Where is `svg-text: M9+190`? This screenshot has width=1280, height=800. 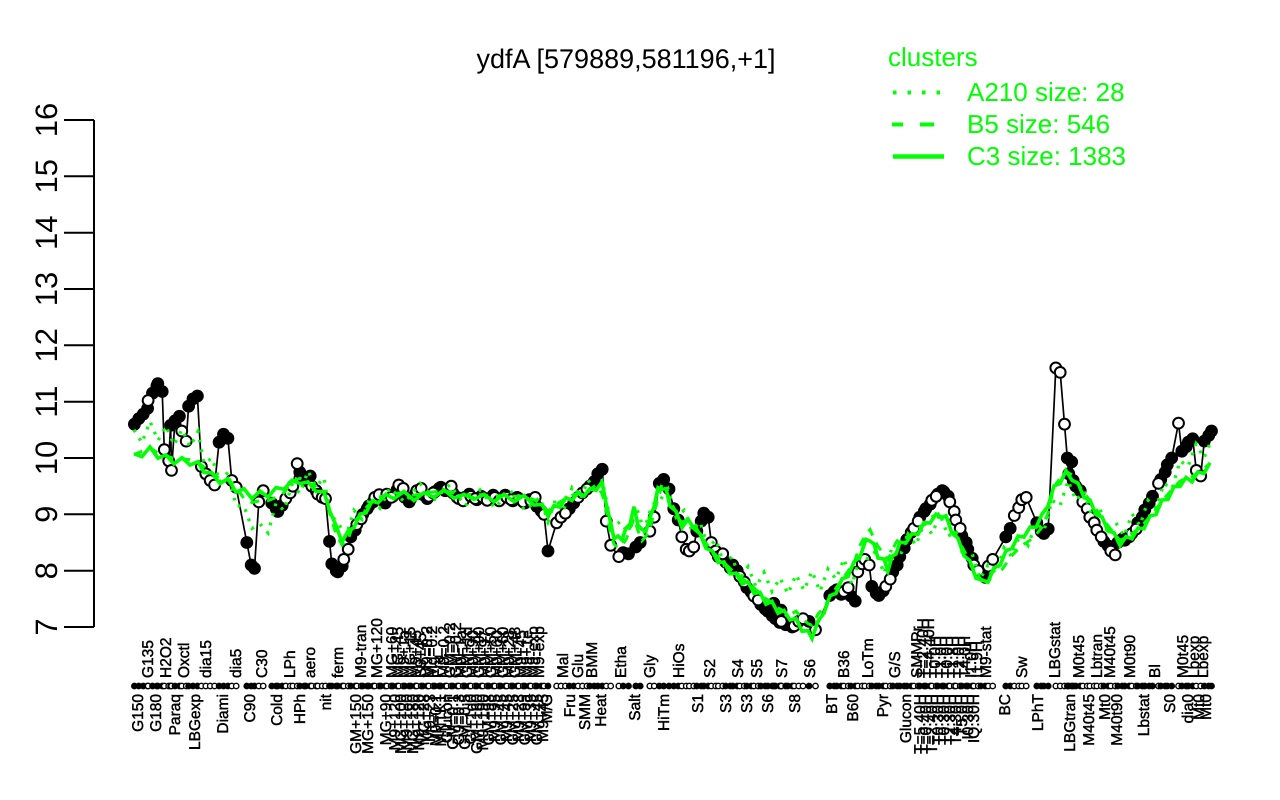 svg-text: M9+190 is located at coordinates (483, 722).